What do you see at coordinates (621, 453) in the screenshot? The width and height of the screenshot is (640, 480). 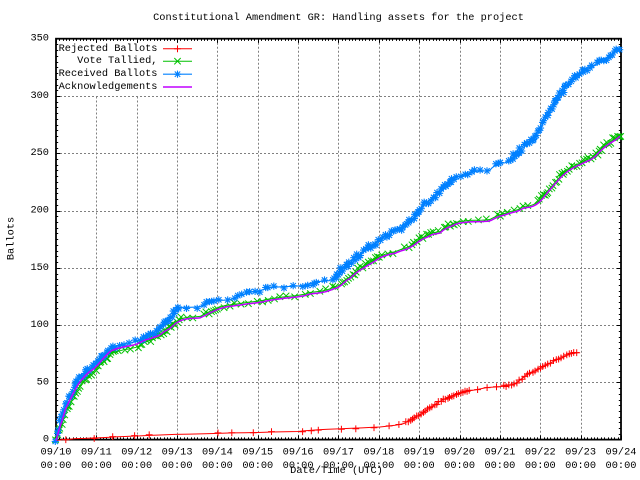 I see `svg-text: 09/24` at bounding box center [621, 453].